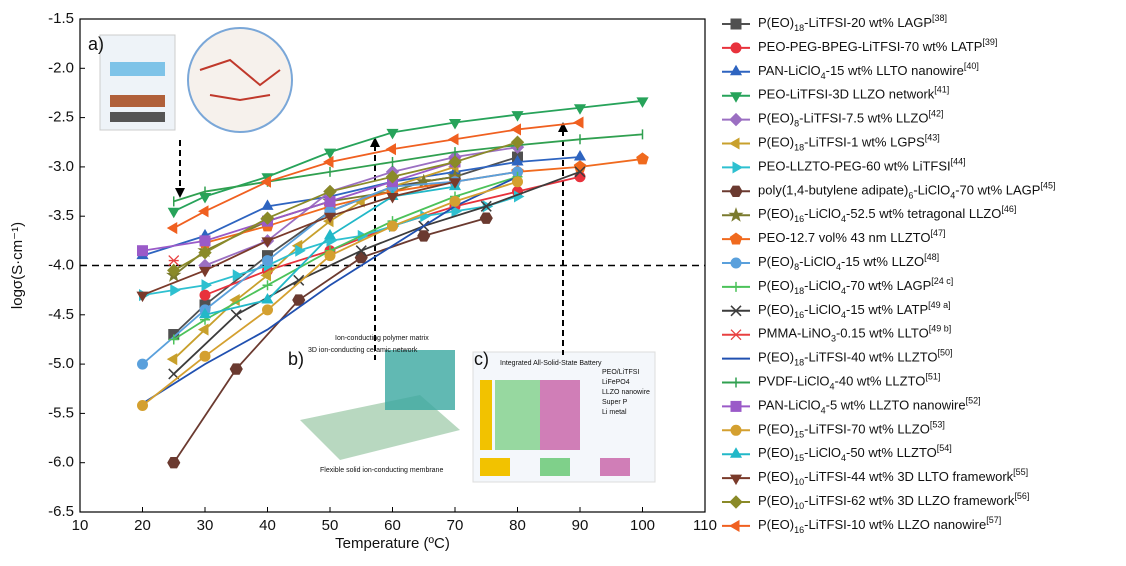  What do you see at coordinates (851, 236) in the screenshot?
I see `legend-label: PEO-12.7 vol% 43 nm LLZTO[47]` at bounding box center [851, 236].